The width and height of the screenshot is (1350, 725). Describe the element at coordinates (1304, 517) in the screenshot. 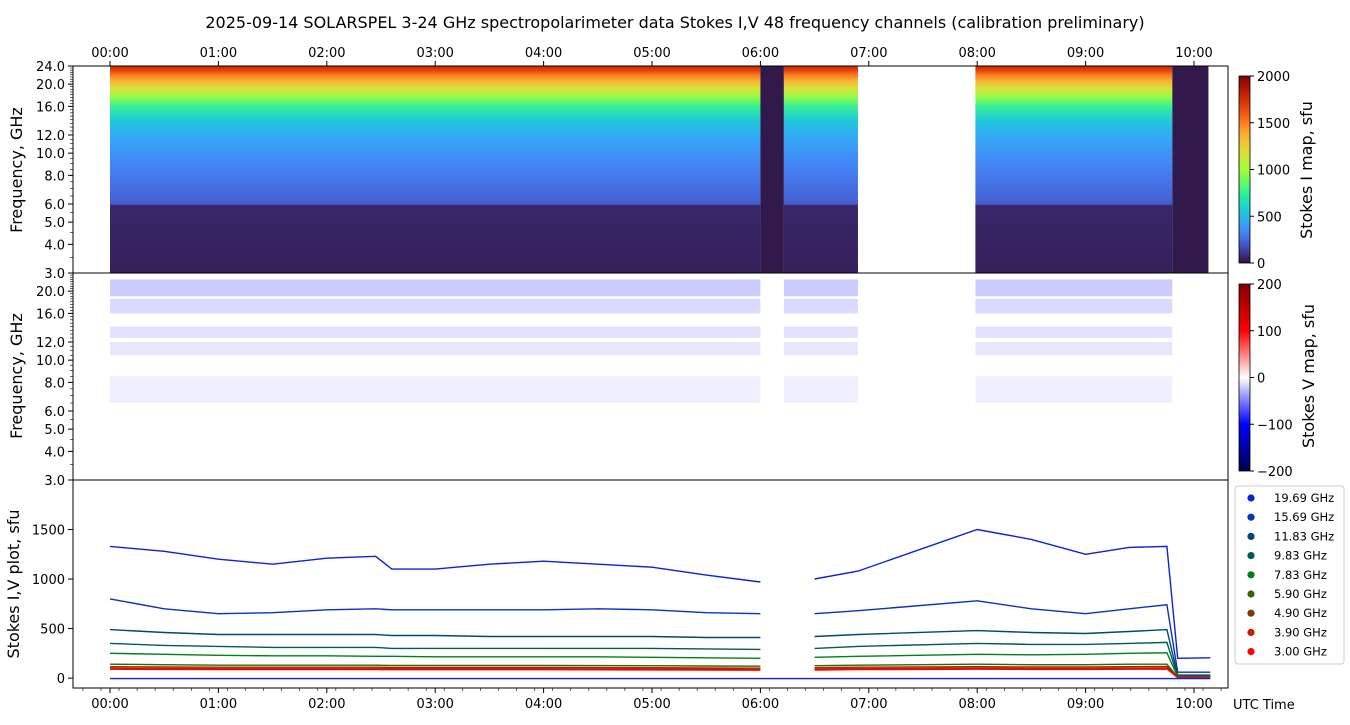

I see `legend-entry: 15.69 GHz` at that location.